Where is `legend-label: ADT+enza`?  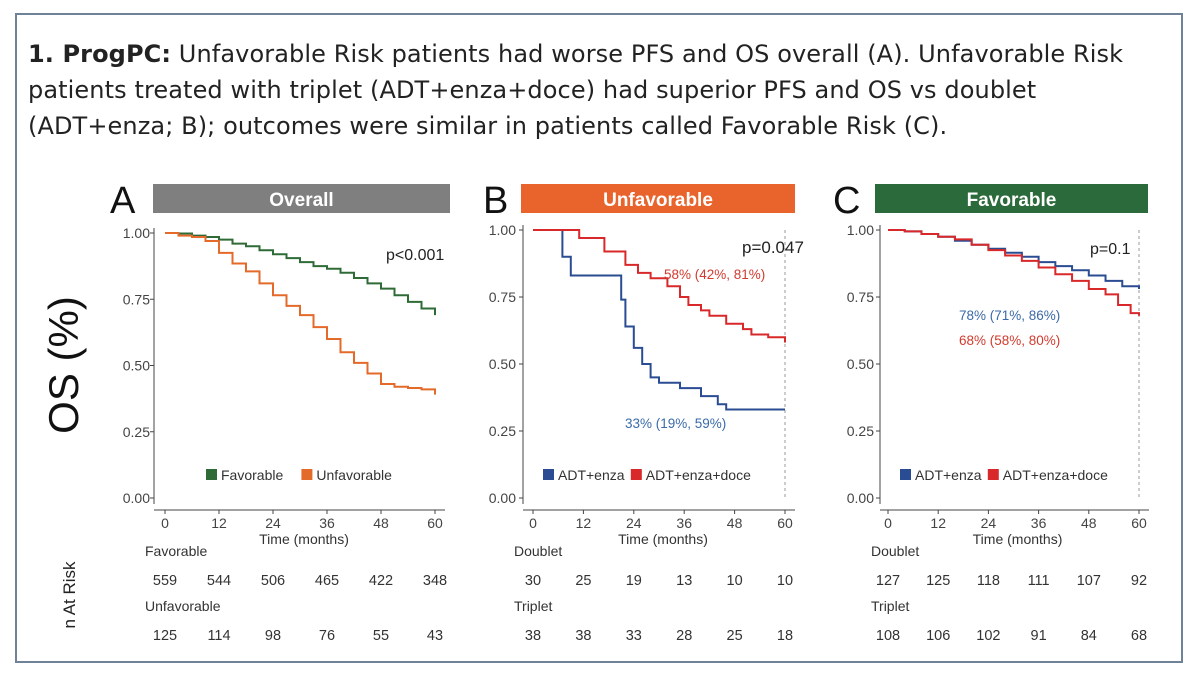
legend-label: ADT+enza is located at coordinates (948, 475).